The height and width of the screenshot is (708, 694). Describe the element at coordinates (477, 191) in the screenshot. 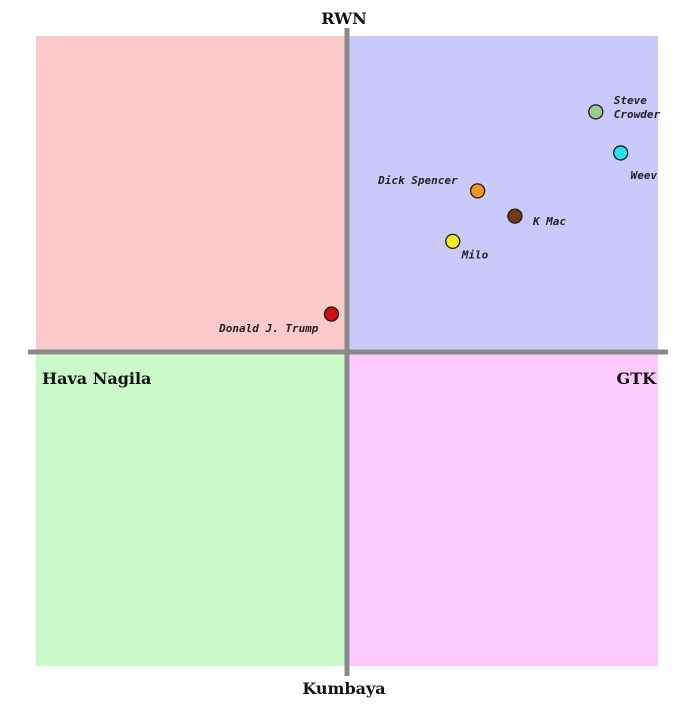

I see `point-dick-spencer` at that location.